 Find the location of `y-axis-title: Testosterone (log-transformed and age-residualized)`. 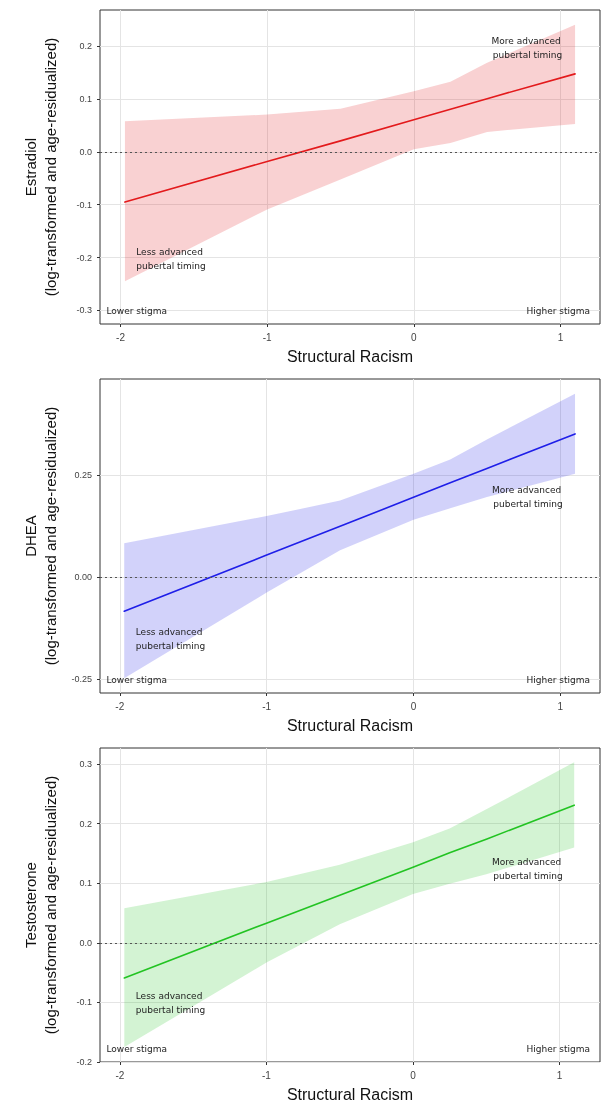

y-axis-title: Testosterone (log-transformed and age-residualized) is located at coordinates (40, 905).